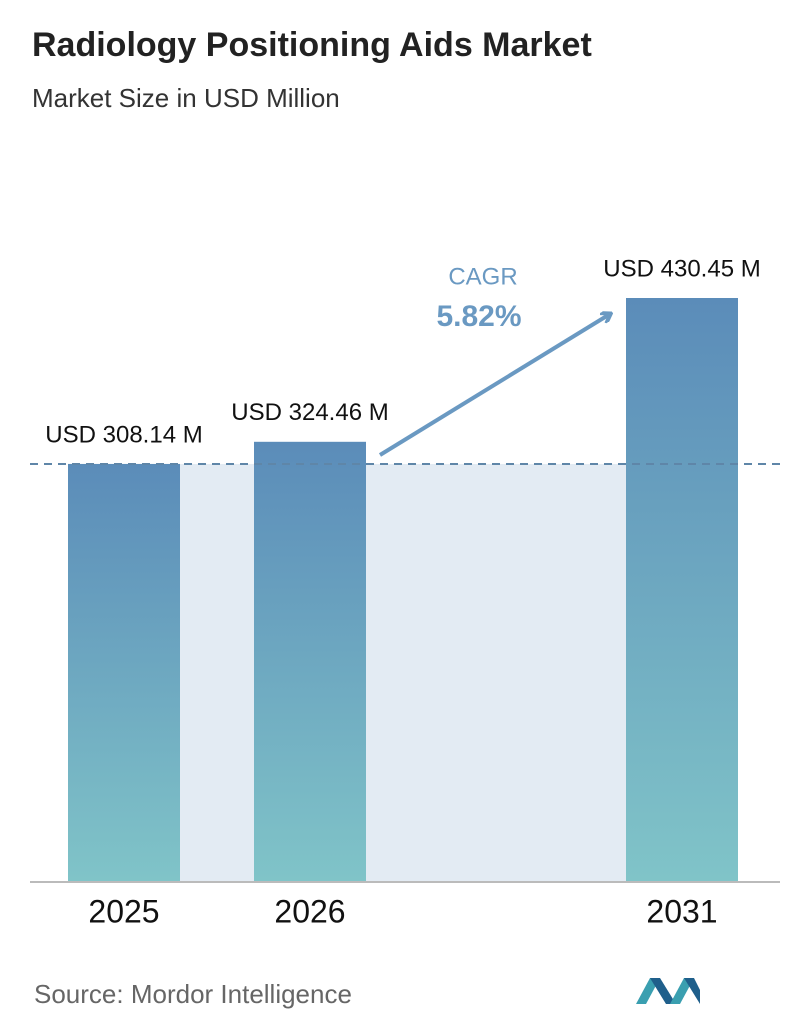 The height and width of the screenshot is (1034, 796). I want to click on source: Source: Mordor Intelligence, so click(193, 994).